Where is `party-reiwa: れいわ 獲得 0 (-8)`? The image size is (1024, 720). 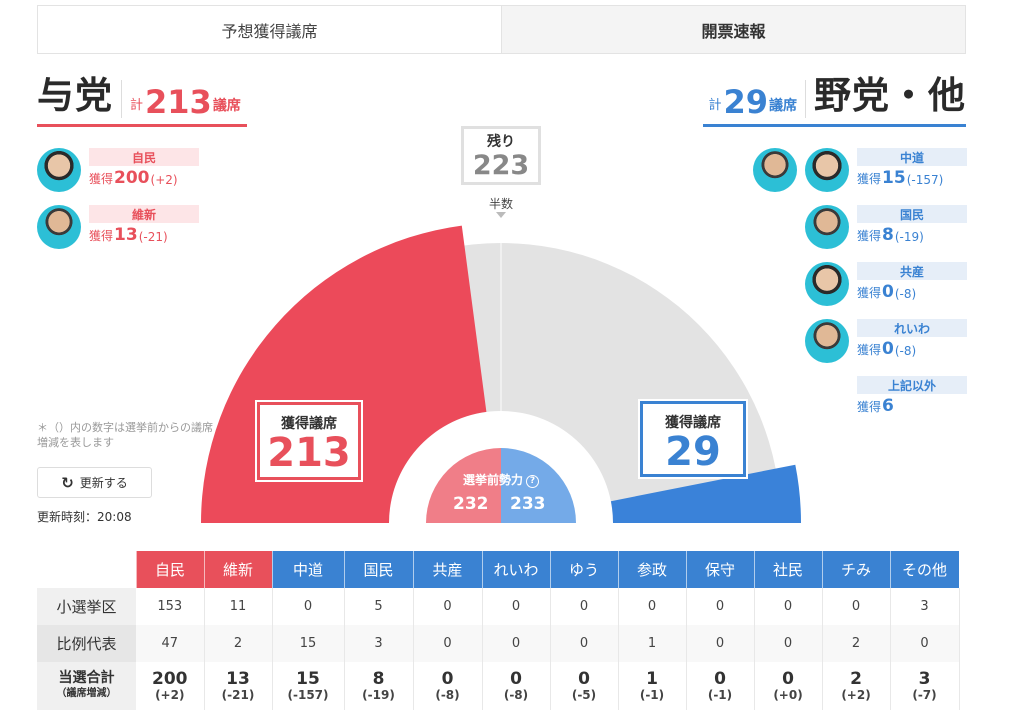
party-reiwa: れいわ 獲得 0 (-8) is located at coordinates (886, 341).